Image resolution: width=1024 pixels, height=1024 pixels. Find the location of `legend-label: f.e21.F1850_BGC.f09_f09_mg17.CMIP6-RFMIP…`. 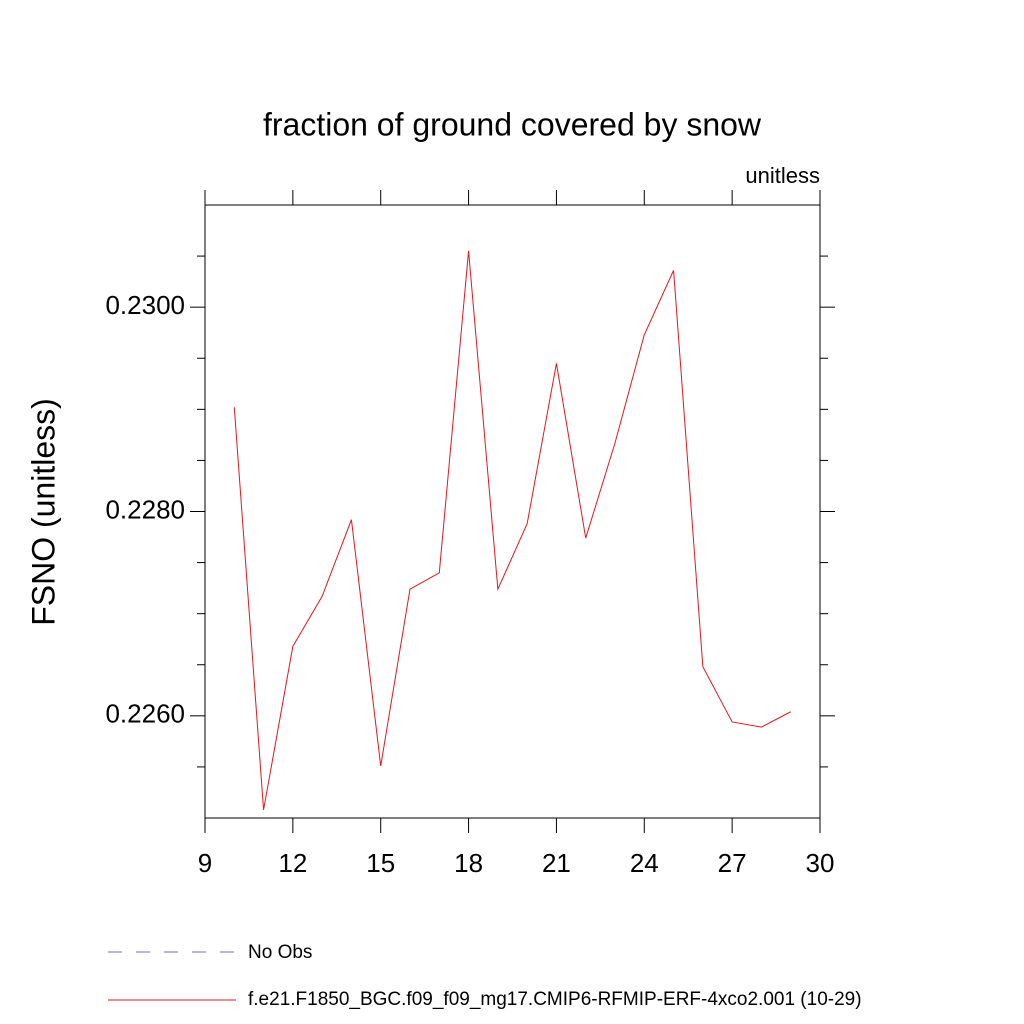

legend-label: f.e21.F1850_BGC.f09_f09_mg17.CMIP6-RFMIP… is located at coordinates (555, 999).